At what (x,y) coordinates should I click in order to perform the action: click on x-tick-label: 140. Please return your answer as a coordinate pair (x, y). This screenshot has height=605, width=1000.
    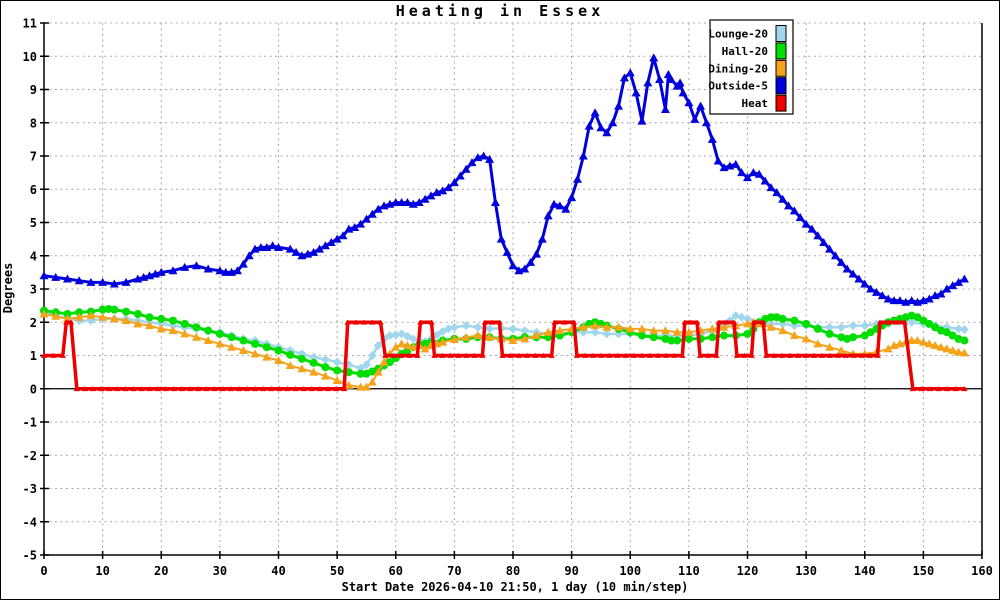
    Looking at the image, I should click on (865, 571).